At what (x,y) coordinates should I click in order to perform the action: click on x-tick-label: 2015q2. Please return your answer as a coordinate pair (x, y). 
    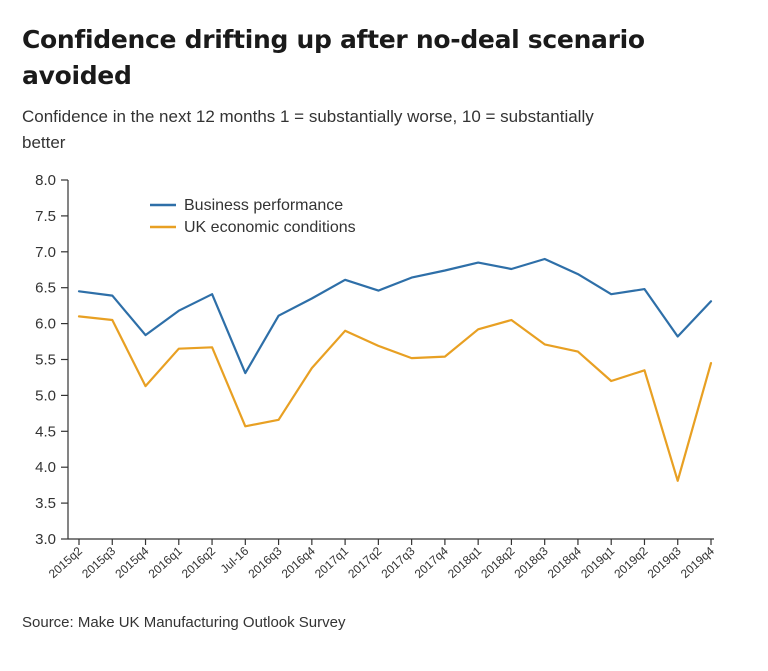
    Looking at the image, I should click on (65, 562).